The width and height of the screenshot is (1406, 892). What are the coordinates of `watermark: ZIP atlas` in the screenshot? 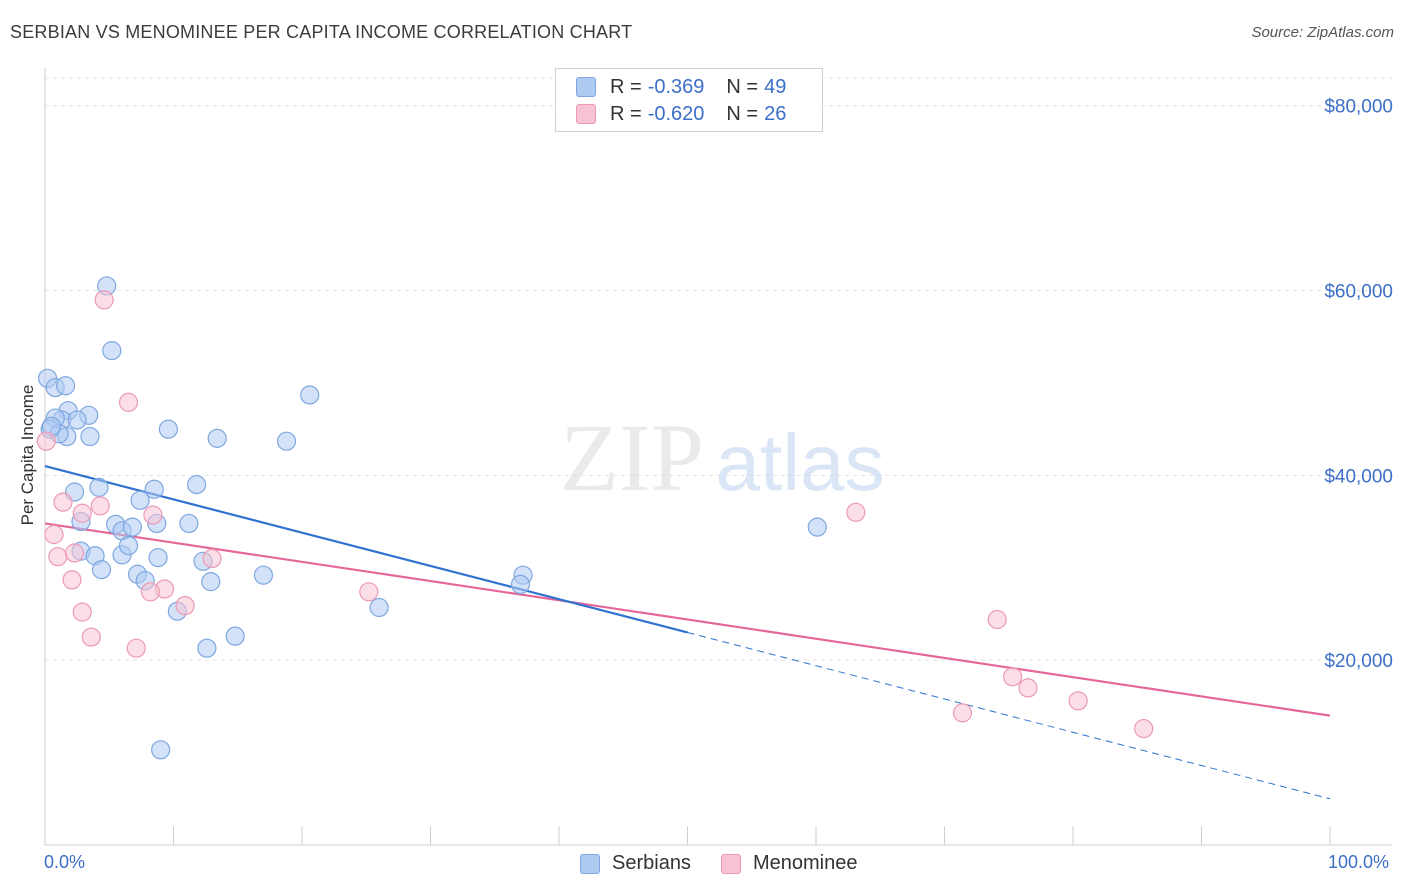 It's located at (722, 457).